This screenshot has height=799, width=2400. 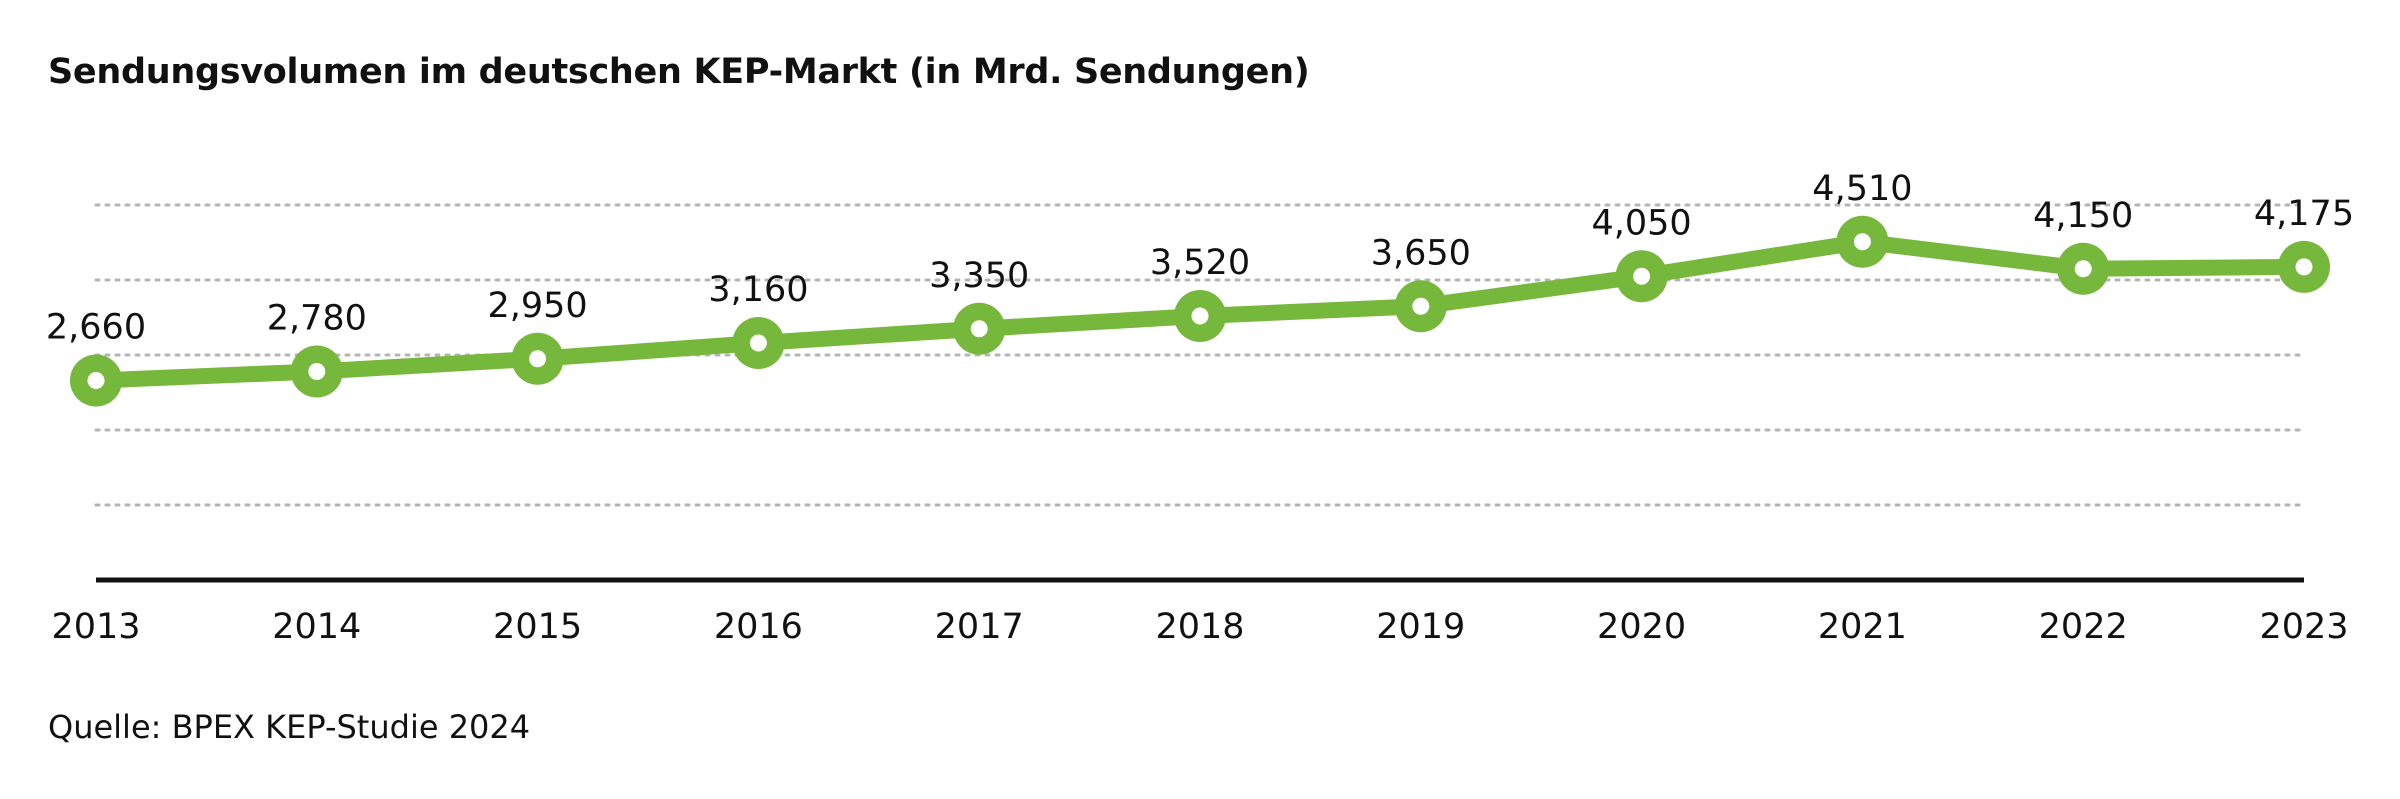 What do you see at coordinates (2303, 627) in the screenshot?
I see `x-tick-label: 2023` at bounding box center [2303, 627].